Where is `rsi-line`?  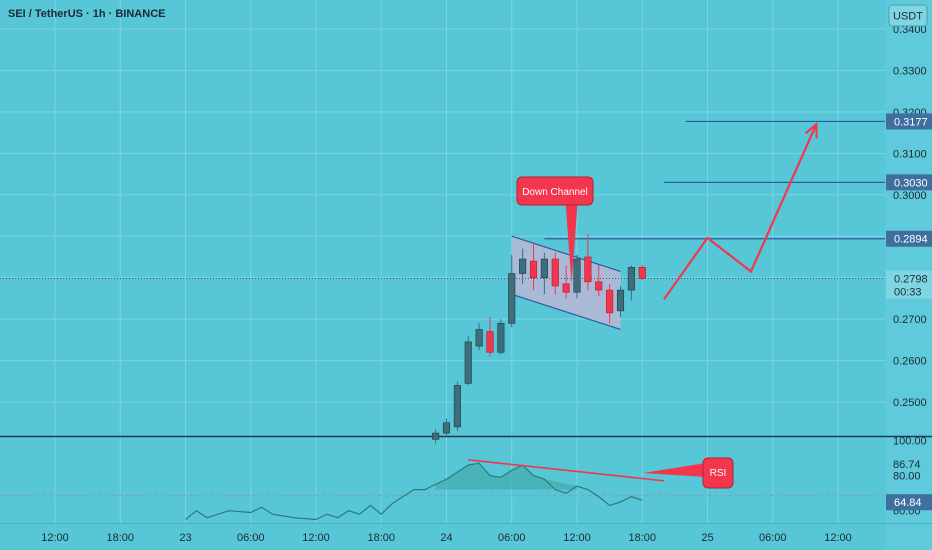 rsi-line is located at coordinates (414, 491).